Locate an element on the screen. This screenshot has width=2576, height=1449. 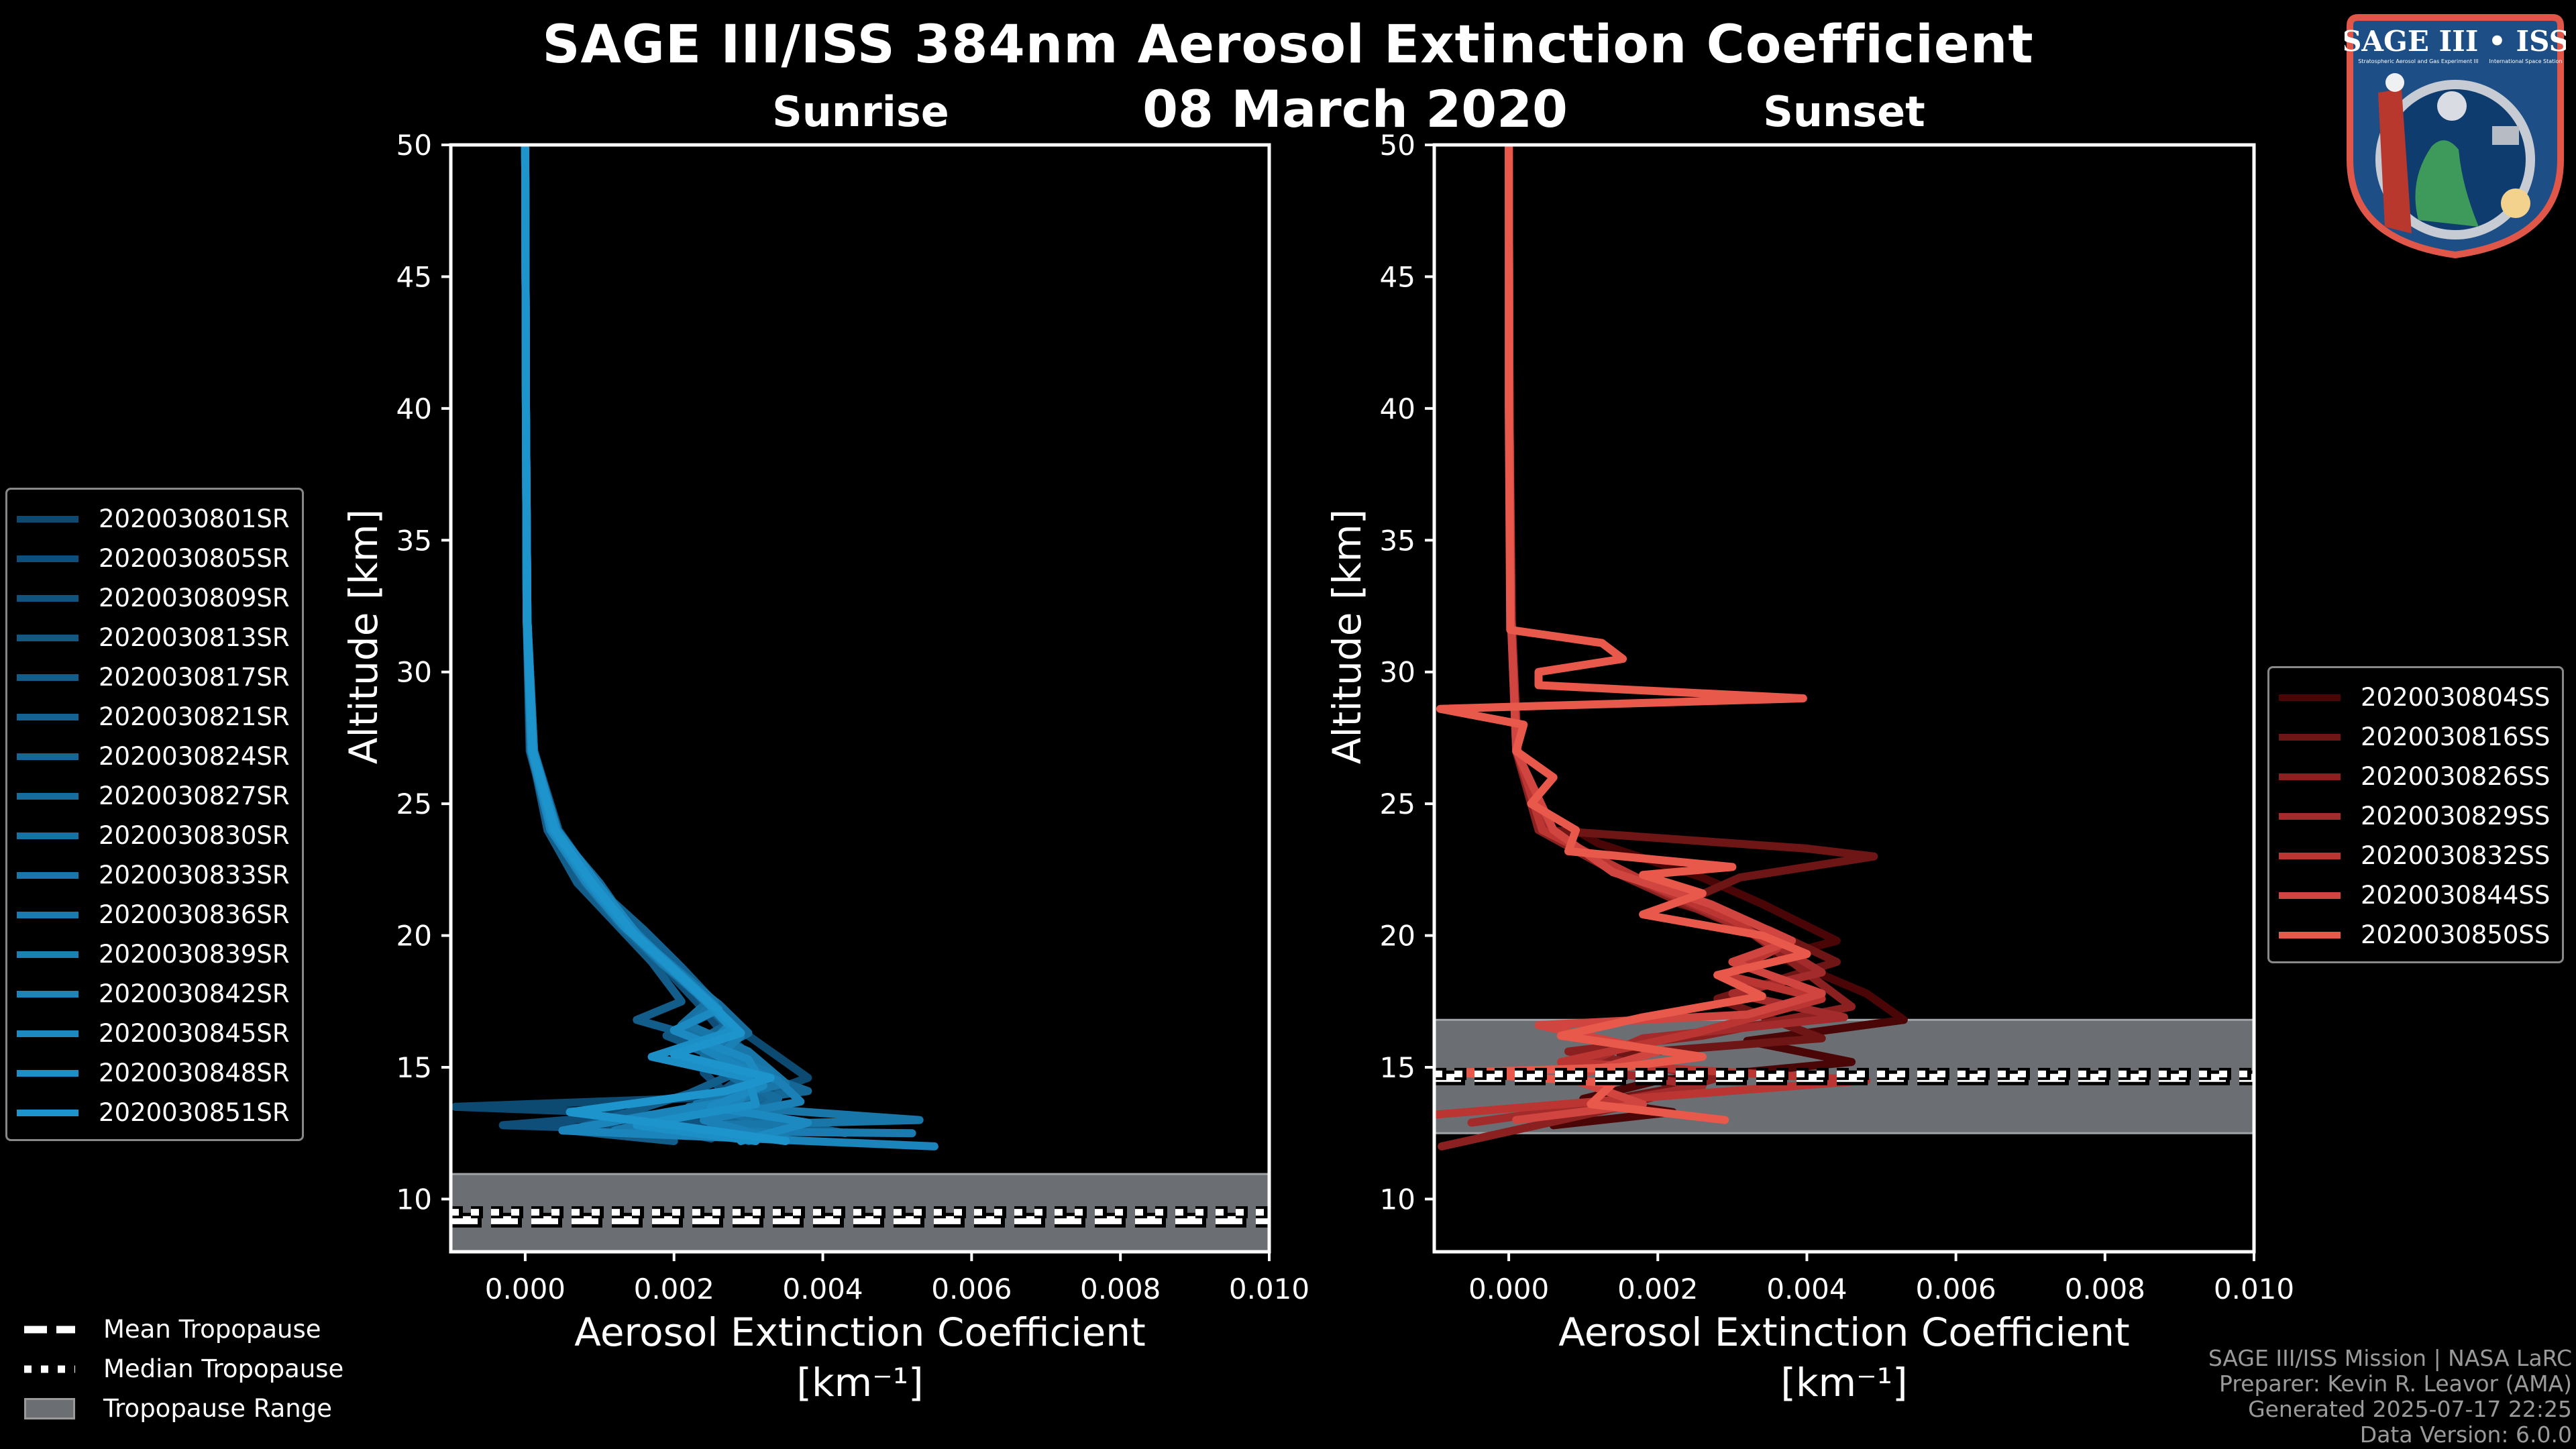
iss-icon is located at coordinates (2505, 135).